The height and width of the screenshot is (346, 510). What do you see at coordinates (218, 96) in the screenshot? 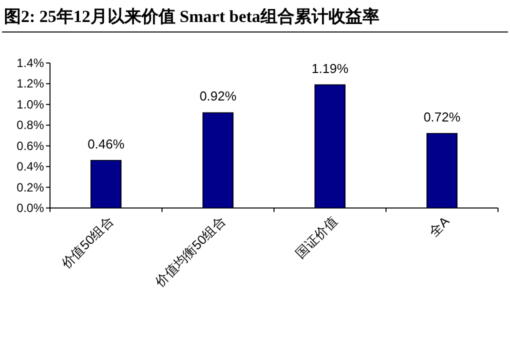
I see `data-label: 0.92%` at bounding box center [218, 96].